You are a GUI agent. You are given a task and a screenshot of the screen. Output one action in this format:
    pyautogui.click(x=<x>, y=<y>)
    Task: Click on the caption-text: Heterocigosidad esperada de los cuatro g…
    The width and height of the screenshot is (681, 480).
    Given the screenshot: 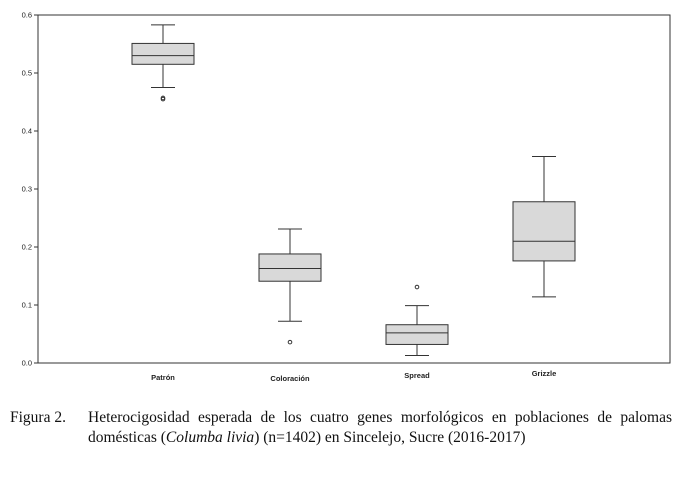 What is the action you would take?
    pyautogui.click(x=380, y=428)
    